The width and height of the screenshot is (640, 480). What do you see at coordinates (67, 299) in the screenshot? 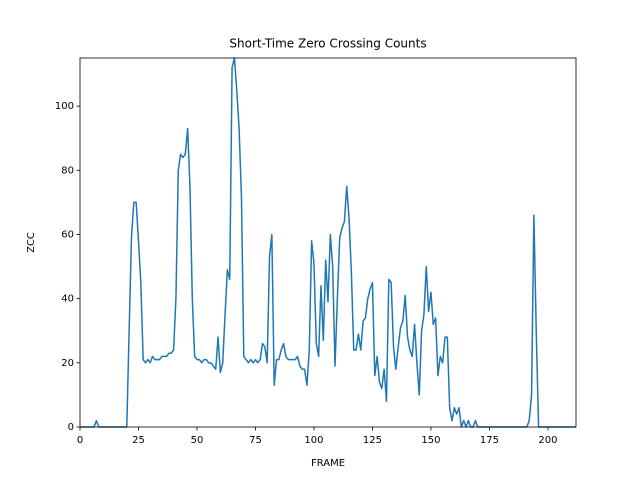
I see `y-tick-label: 40` at bounding box center [67, 299].